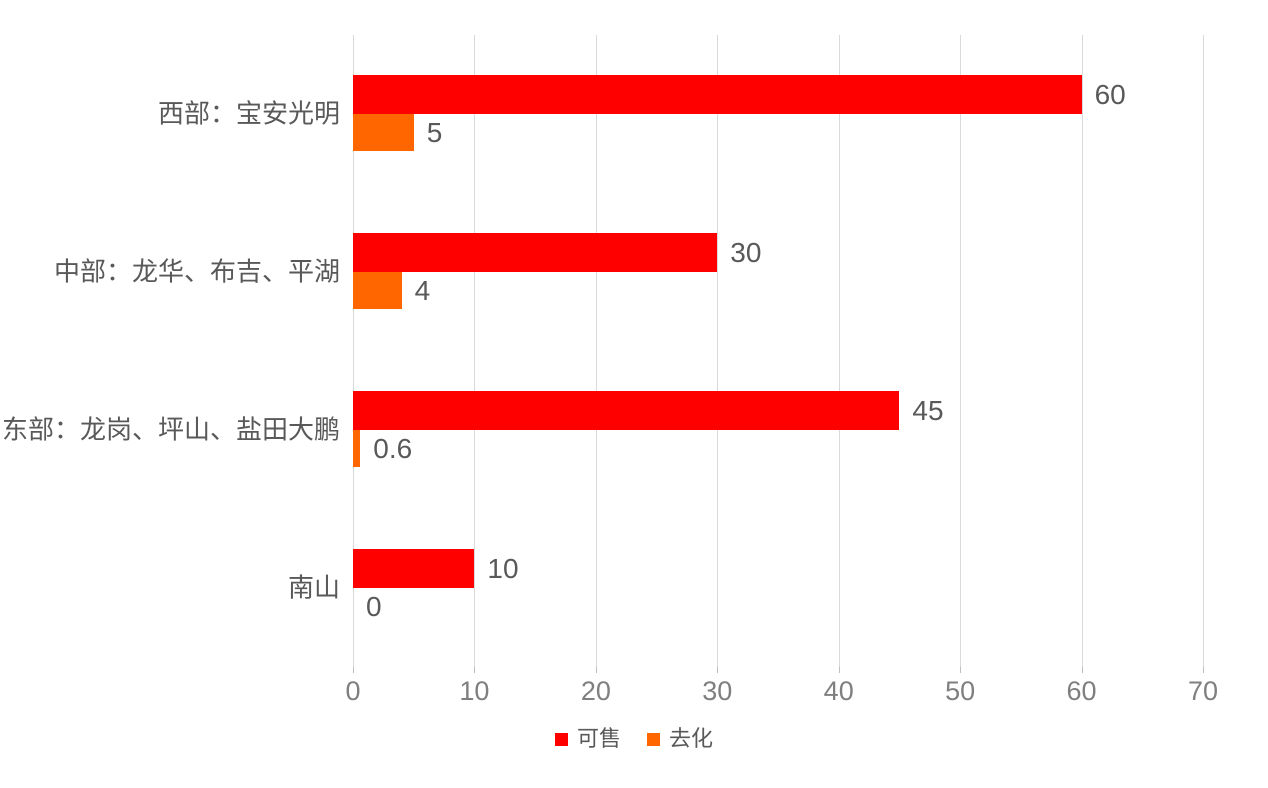 The image size is (1268, 788). I want to click on legend: 可售 去化, so click(634, 739).